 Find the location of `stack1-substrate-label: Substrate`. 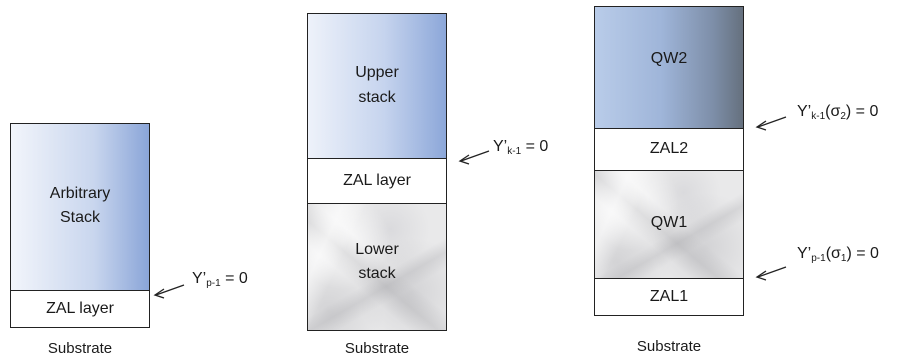

stack1-substrate-label: Substrate is located at coordinates (80, 348).